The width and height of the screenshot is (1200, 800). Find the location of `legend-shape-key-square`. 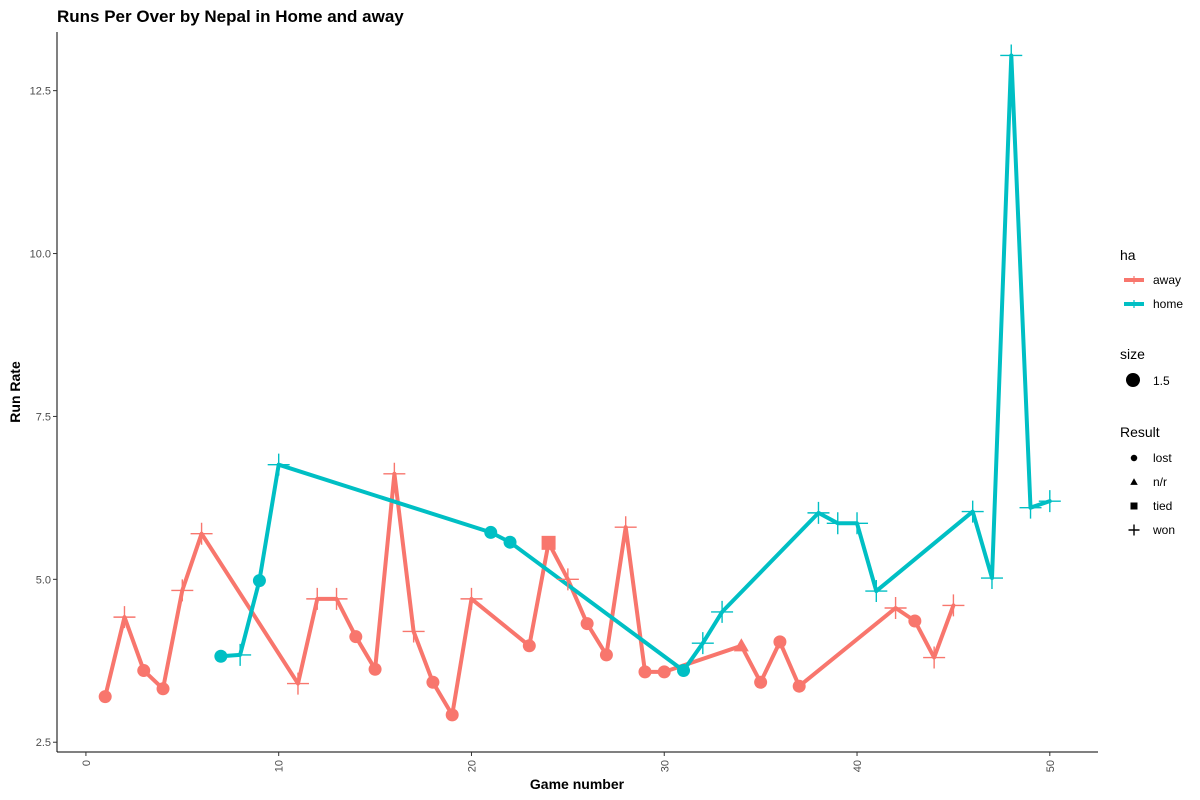

legend-shape-key-square is located at coordinates (1134, 506).